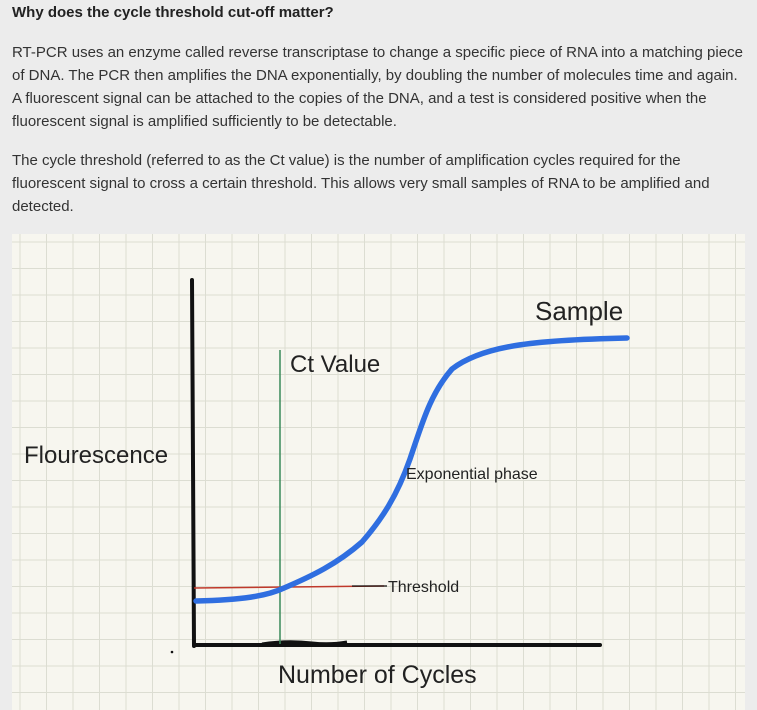  Describe the element at coordinates (335, 364) in the screenshot. I see `ct-value-label: Ct Value` at that location.